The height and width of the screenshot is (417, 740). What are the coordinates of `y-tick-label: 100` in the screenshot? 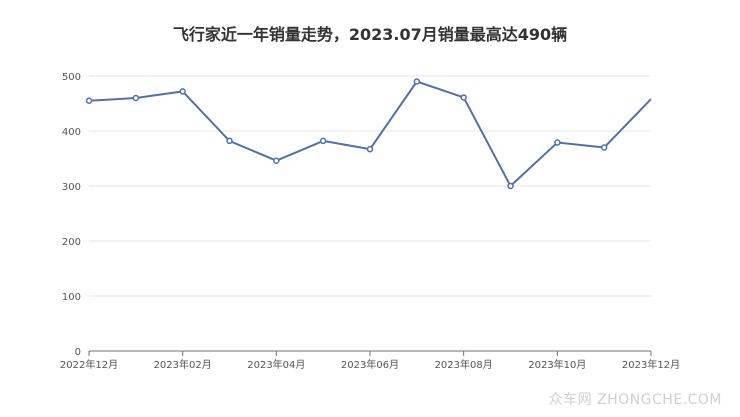 It's located at (71, 297).